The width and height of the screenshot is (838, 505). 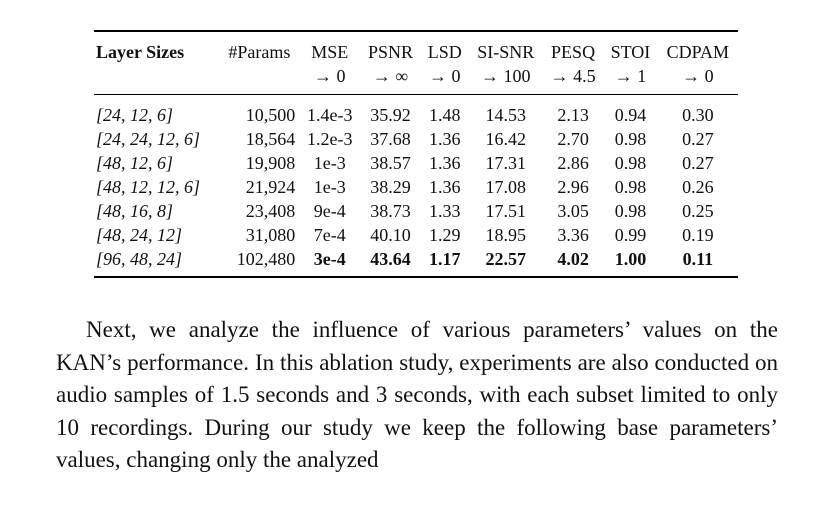 I want to click on cell-psnr: 38.73, so click(x=390, y=211).